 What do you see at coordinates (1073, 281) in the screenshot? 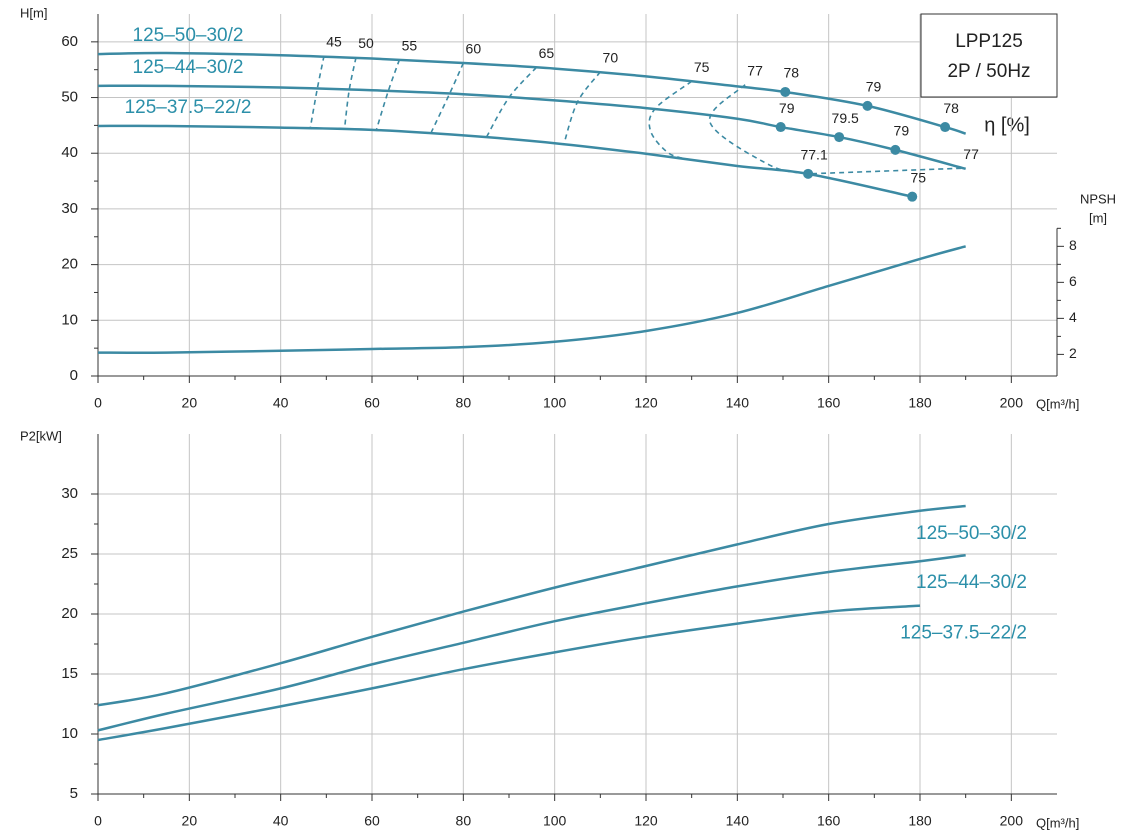
I see `y2-tick-label: 6` at bounding box center [1073, 281].